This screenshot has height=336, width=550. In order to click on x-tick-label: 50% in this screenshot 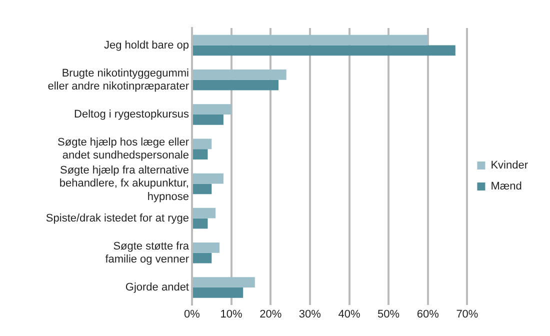, I will do `click(389, 314)`.